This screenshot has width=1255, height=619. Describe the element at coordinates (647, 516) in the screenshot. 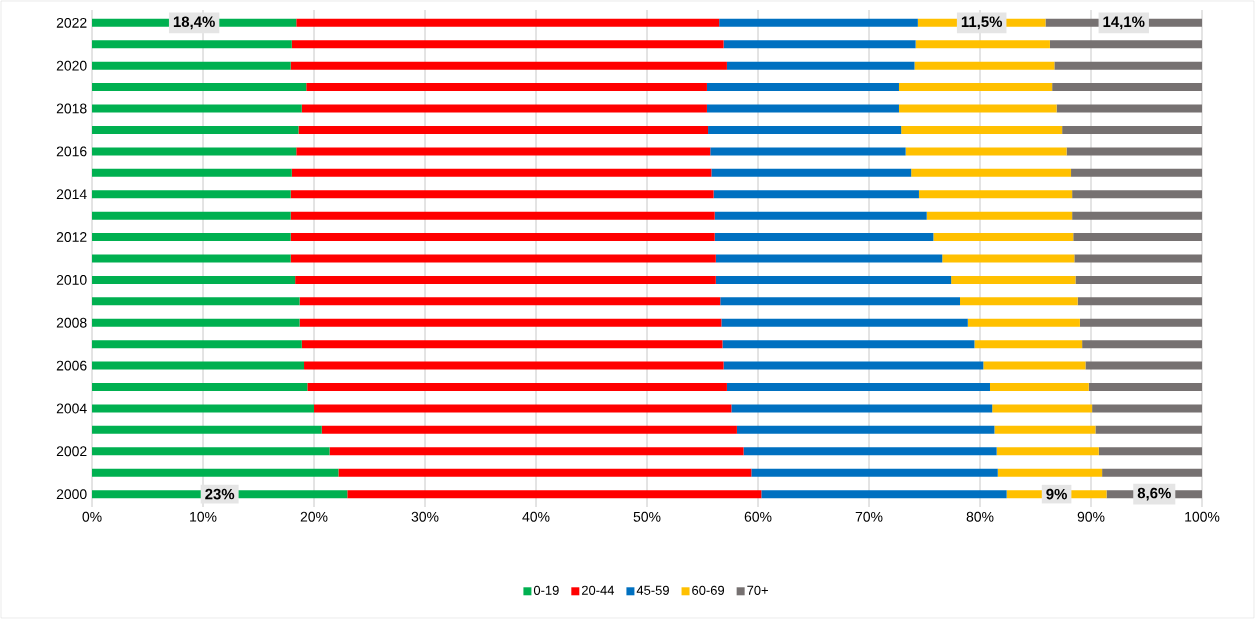

I see `x-tick-label: 50%` at that location.